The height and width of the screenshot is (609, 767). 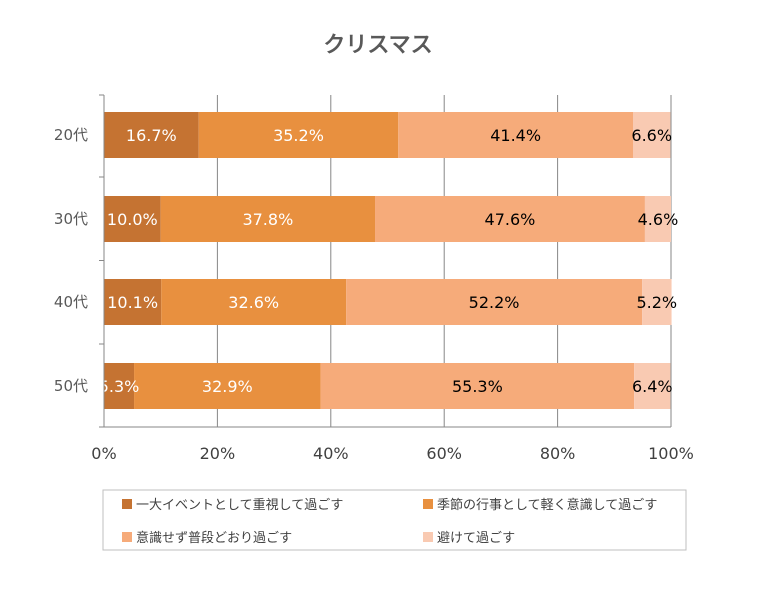 What do you see at coordinates (71, 260) in the screenshot?
I see `category-labels: 20代 30代 40代 50代` at bounding box center [71, 260].